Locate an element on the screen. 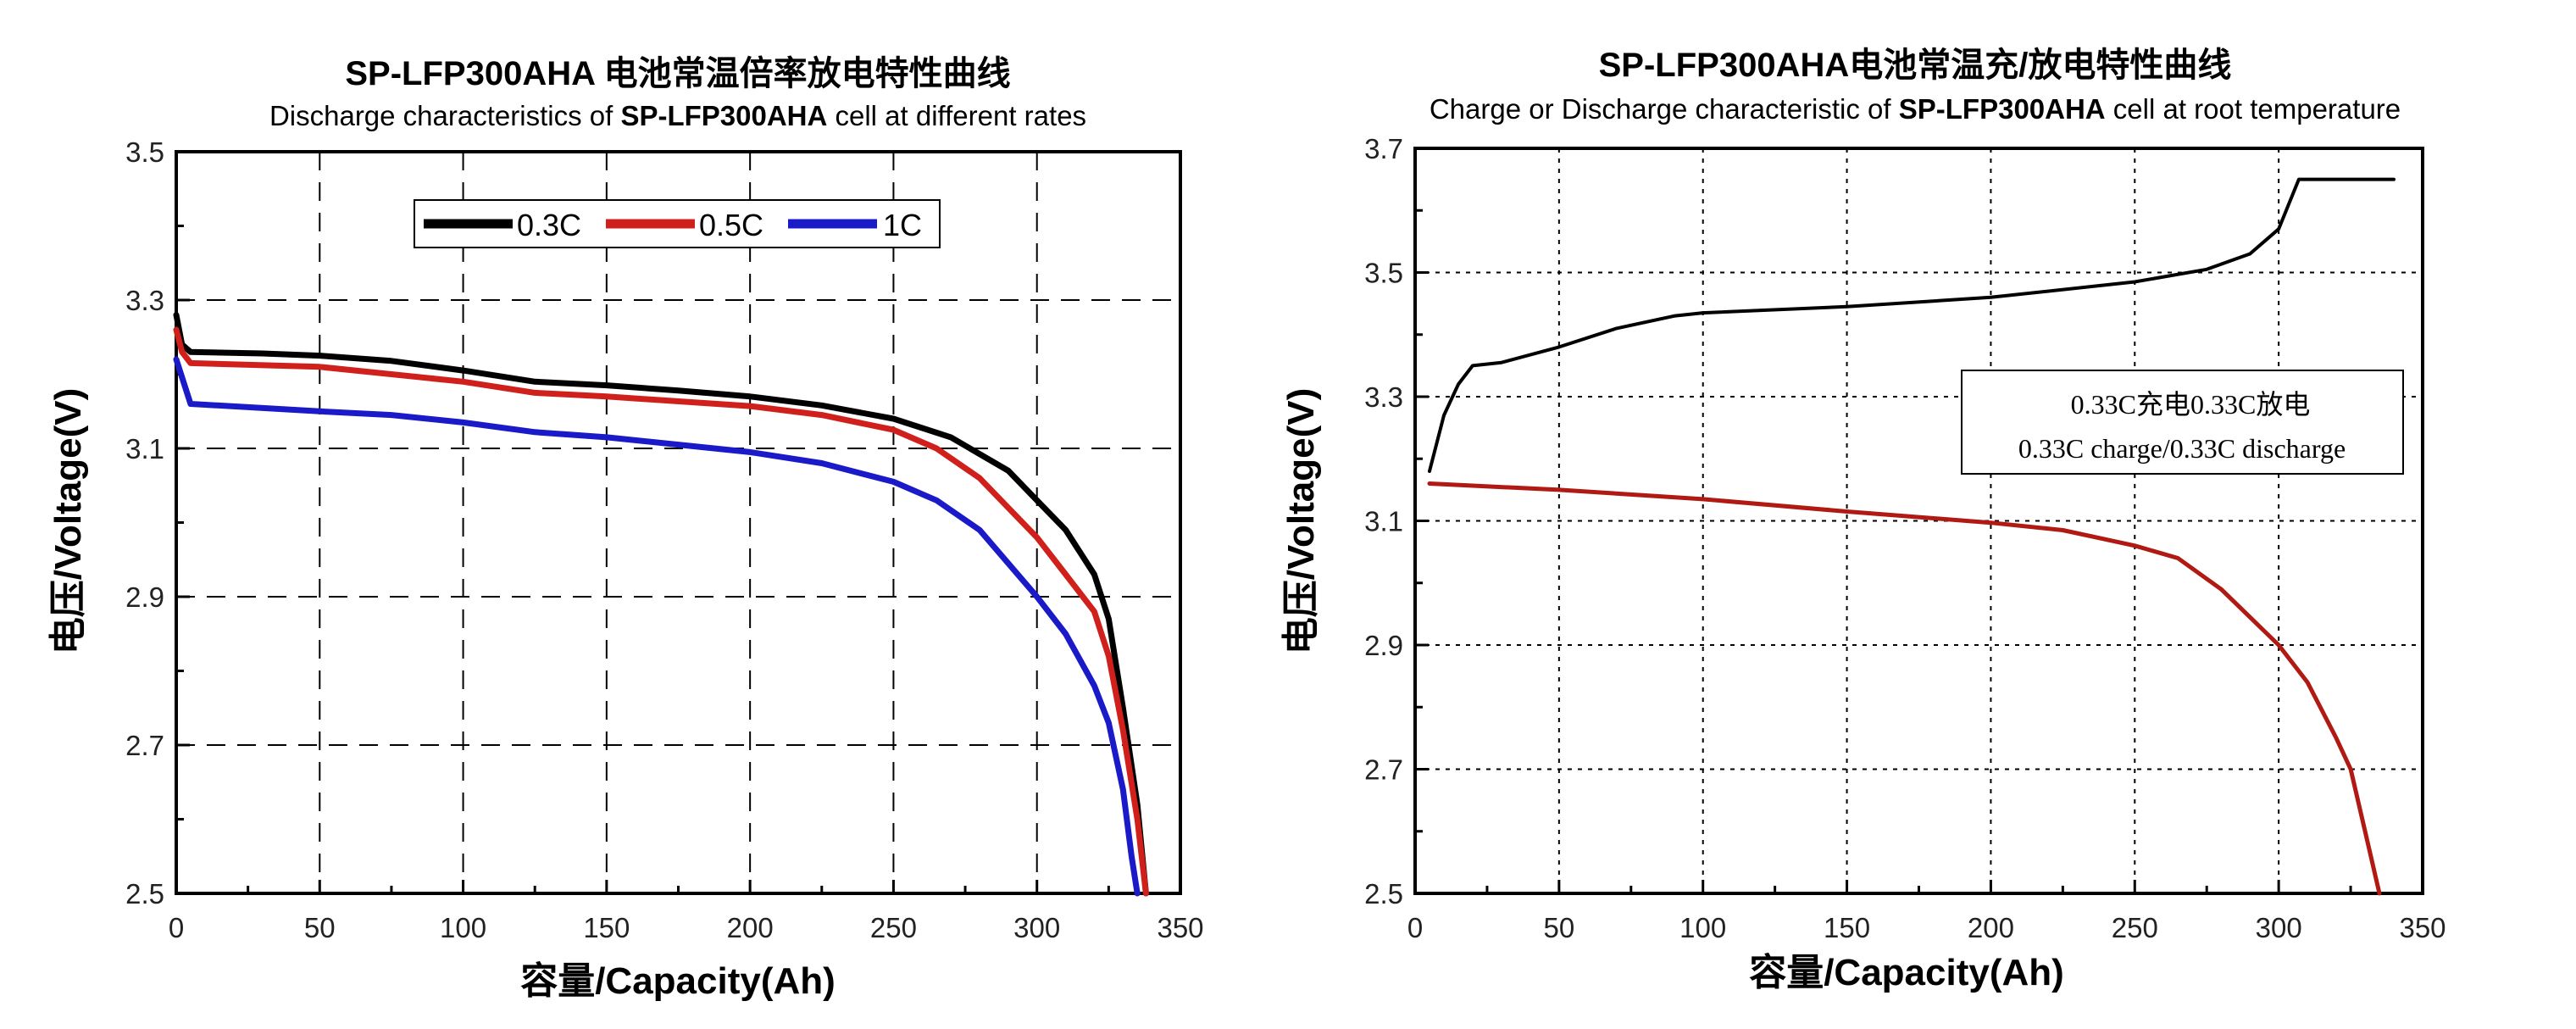 Image resolution: width=2576 pixels, height=1029 pixels. legend-box is located at coordinates (2182, 423).